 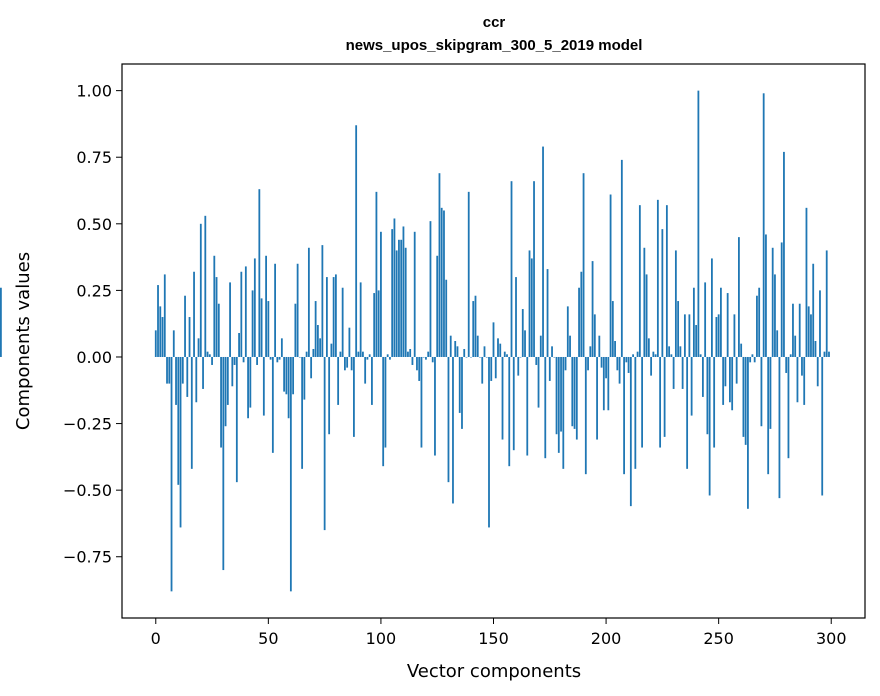 I want to click on chart-title: ccr, so click(x=494, y=22).